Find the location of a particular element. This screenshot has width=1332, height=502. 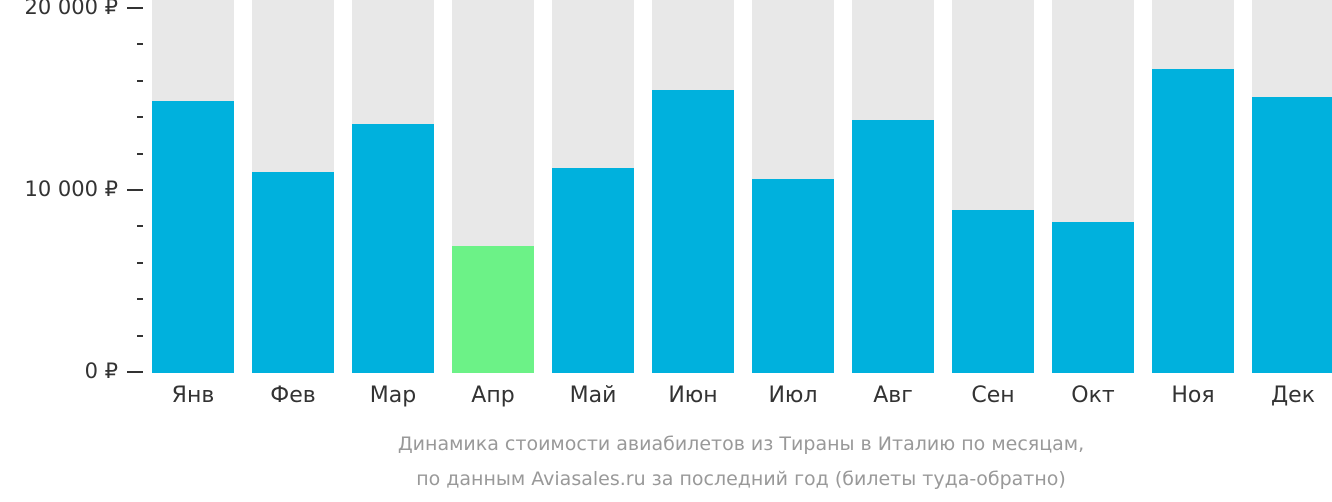

x-tick-label: Фев is located at coordinates (293, 395).